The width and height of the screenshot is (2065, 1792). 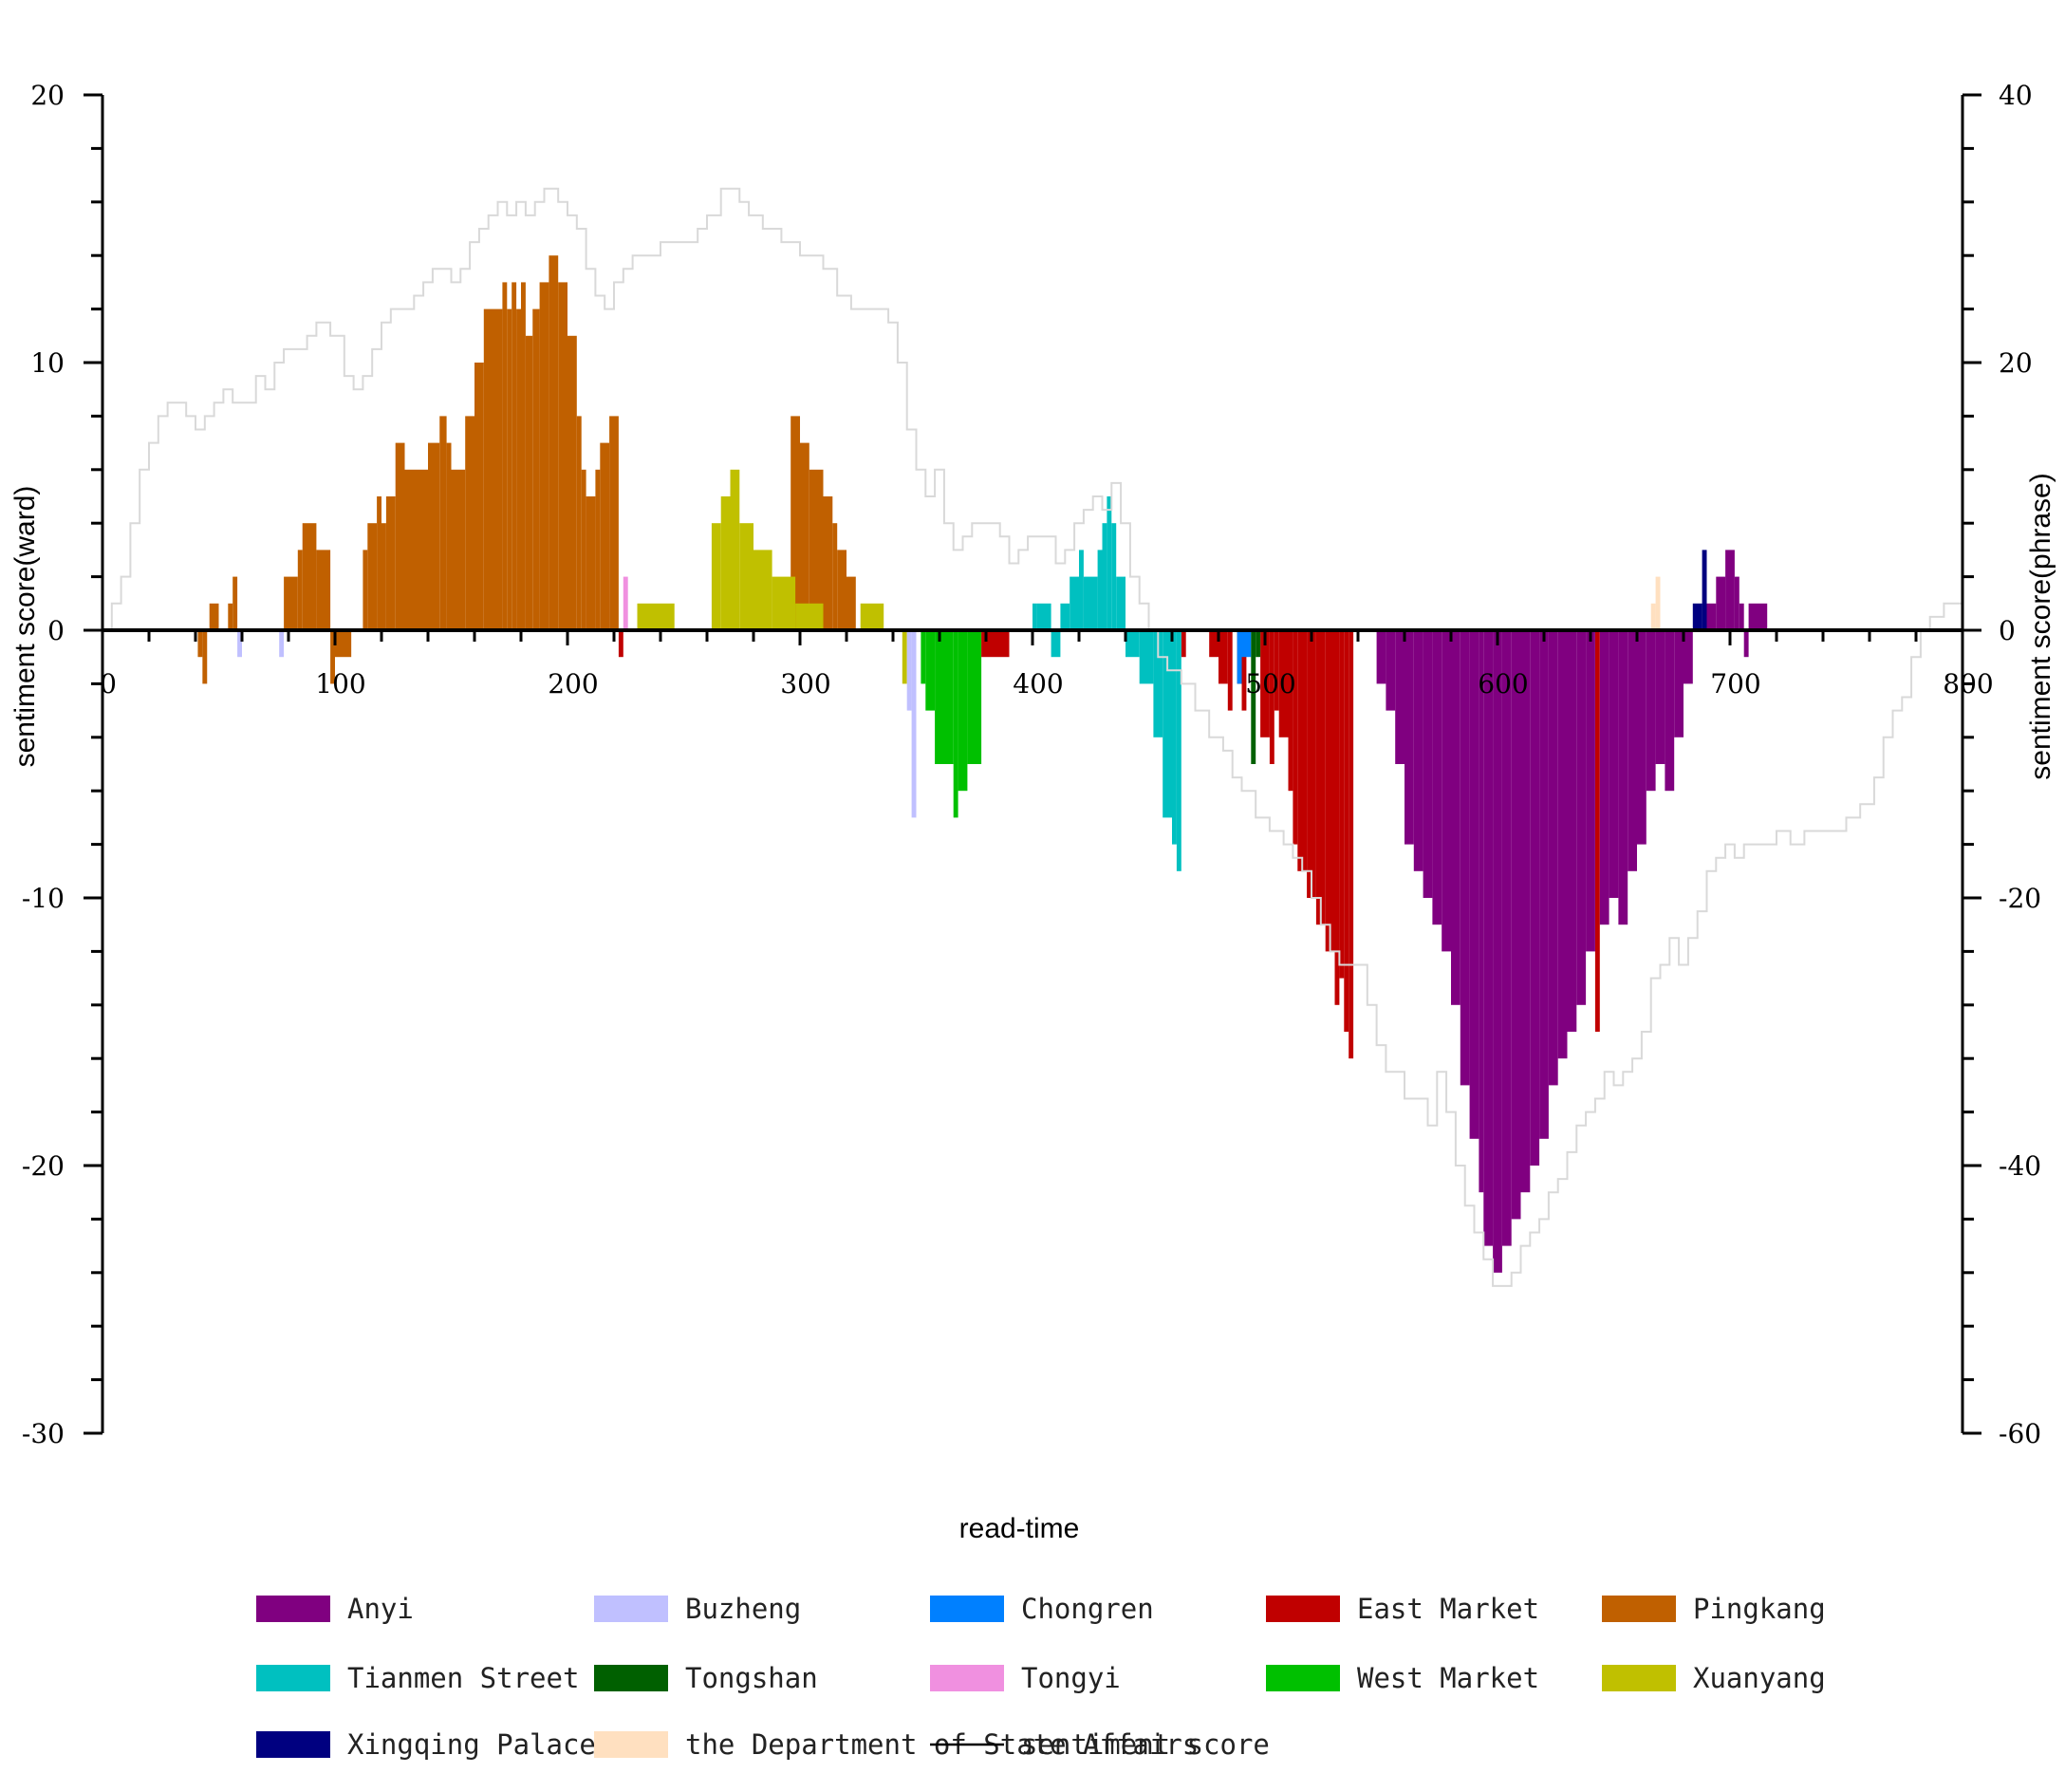 I want to click on legend-label: Pingkang, so click(x=1759, y=1609).